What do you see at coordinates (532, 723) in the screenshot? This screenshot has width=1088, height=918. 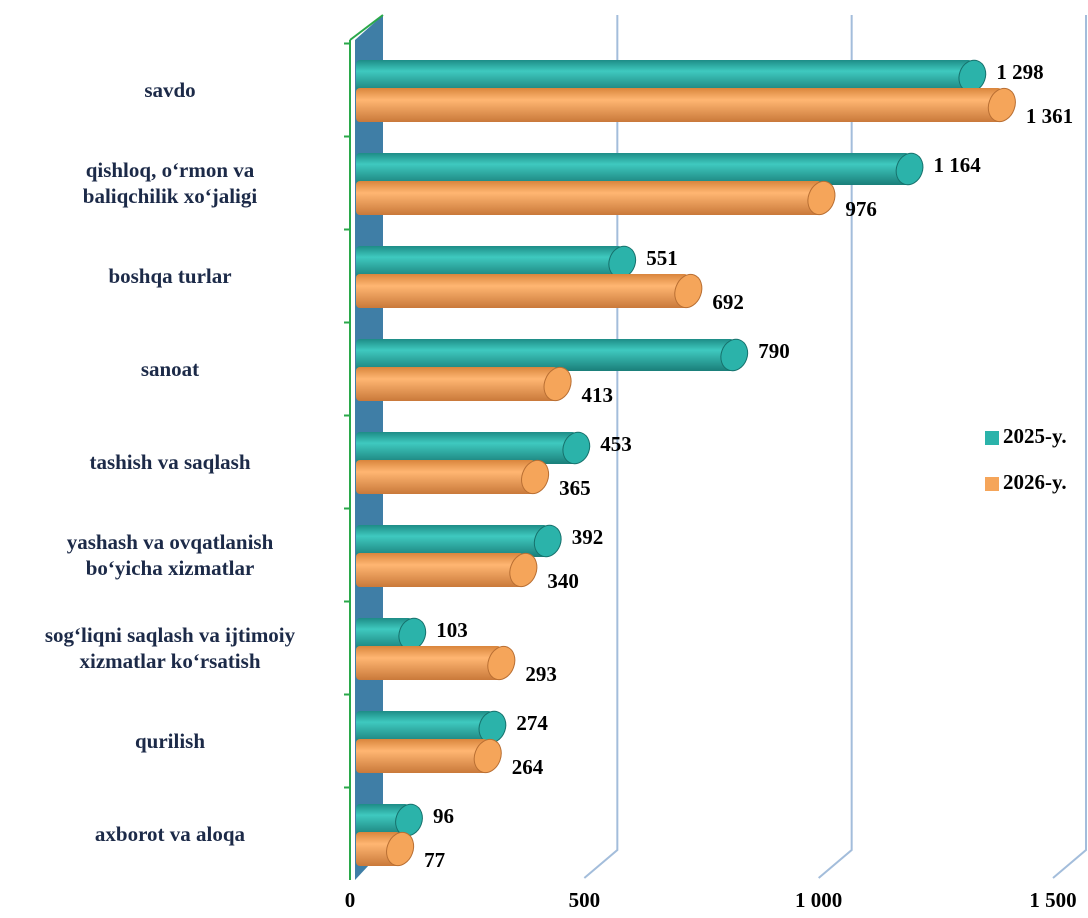 I see `value-label: 274` at bounding box center [532, 723].